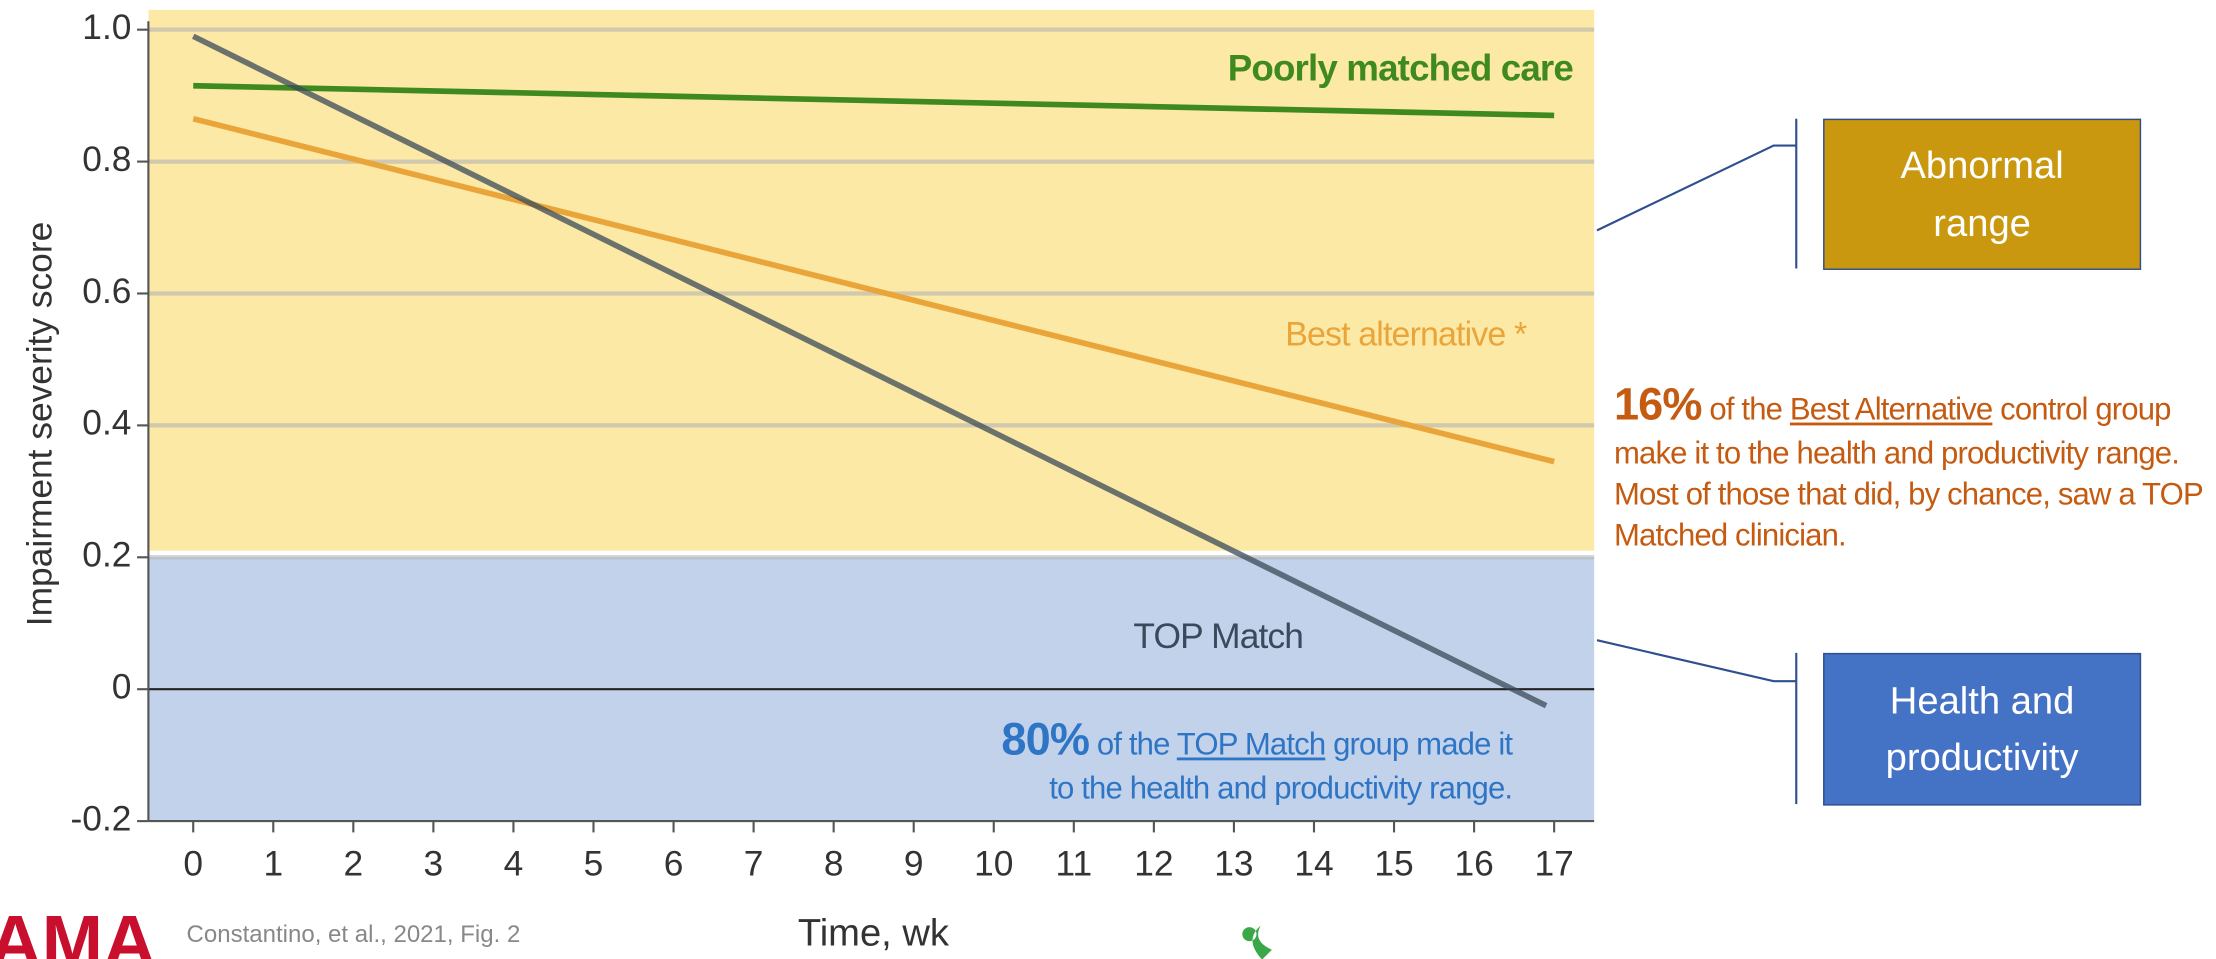 The image size is (2216, 959). Describe the element at coordinates (1313, 864) in the screenshot. I see `x-tick-label: 14` at that location.